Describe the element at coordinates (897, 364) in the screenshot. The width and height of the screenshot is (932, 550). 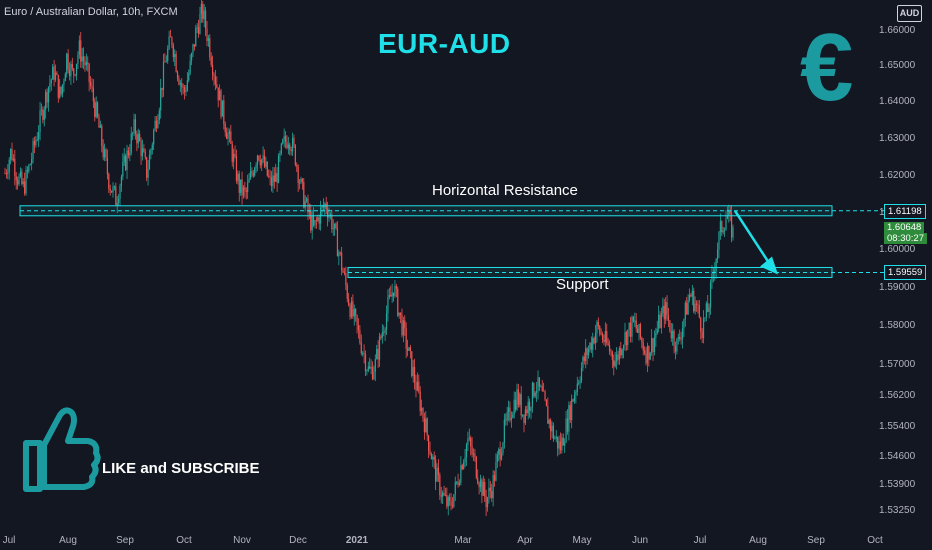
I see `price-tick-label: 1.57000` at that location.